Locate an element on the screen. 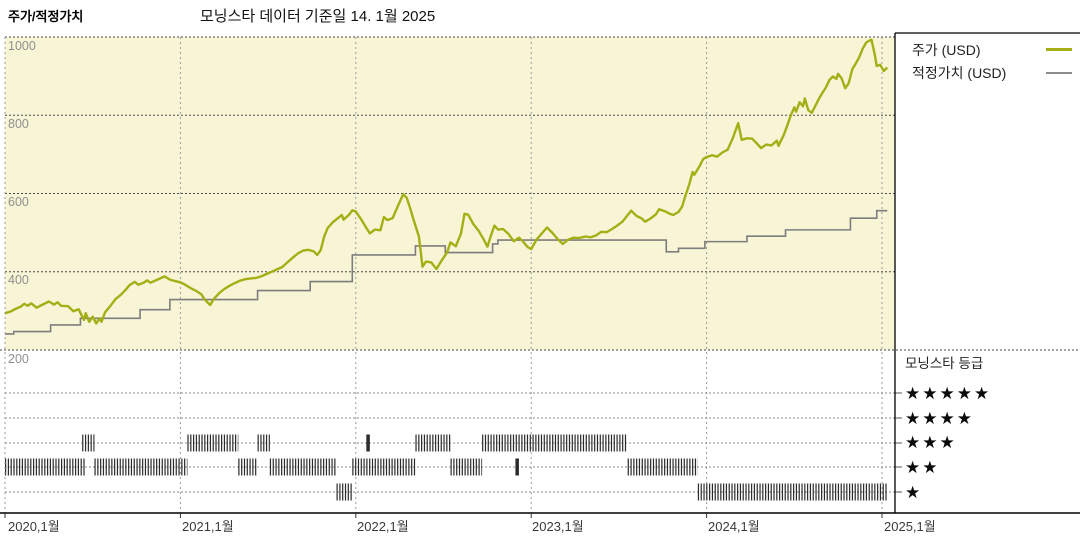  y-tick-800: 800 is located at coordinates (18, 124).